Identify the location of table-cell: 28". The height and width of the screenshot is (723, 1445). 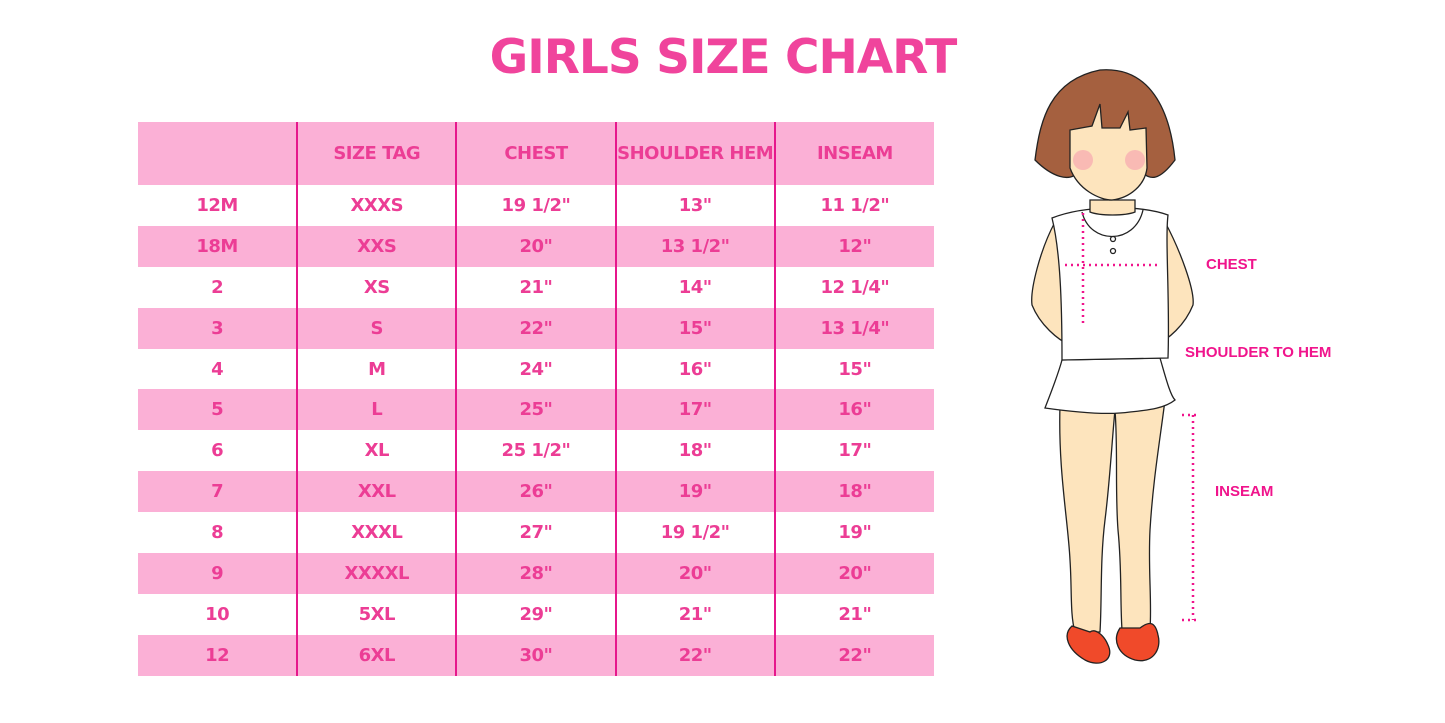
(535, 573).